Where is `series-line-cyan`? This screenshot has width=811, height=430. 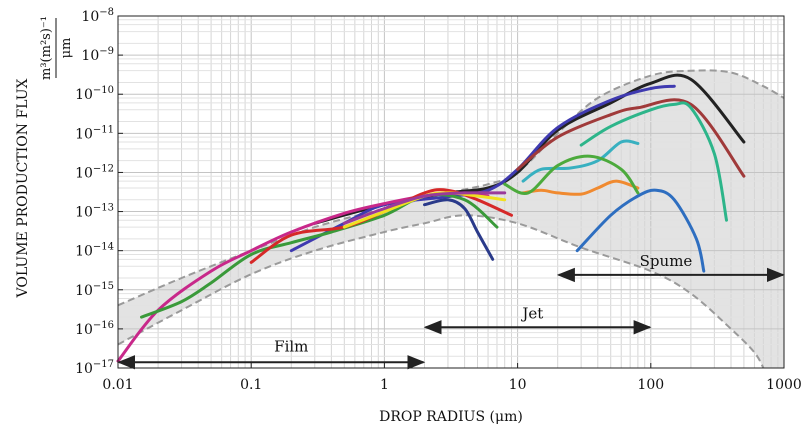 series-line-cyan is located at coordinates (580, 161).